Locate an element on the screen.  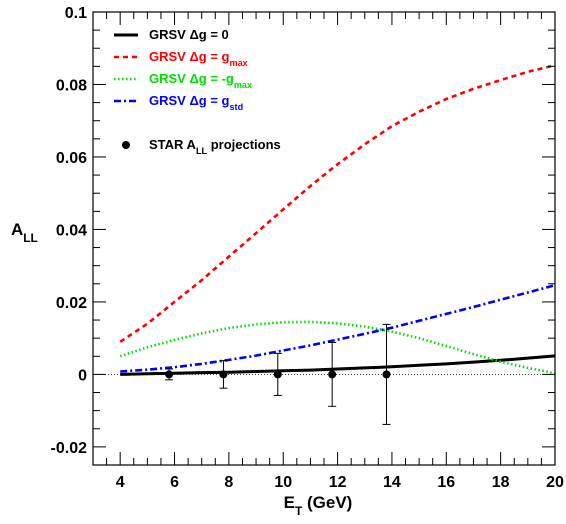
legend-marker-points is located at coordinates (126, 145).